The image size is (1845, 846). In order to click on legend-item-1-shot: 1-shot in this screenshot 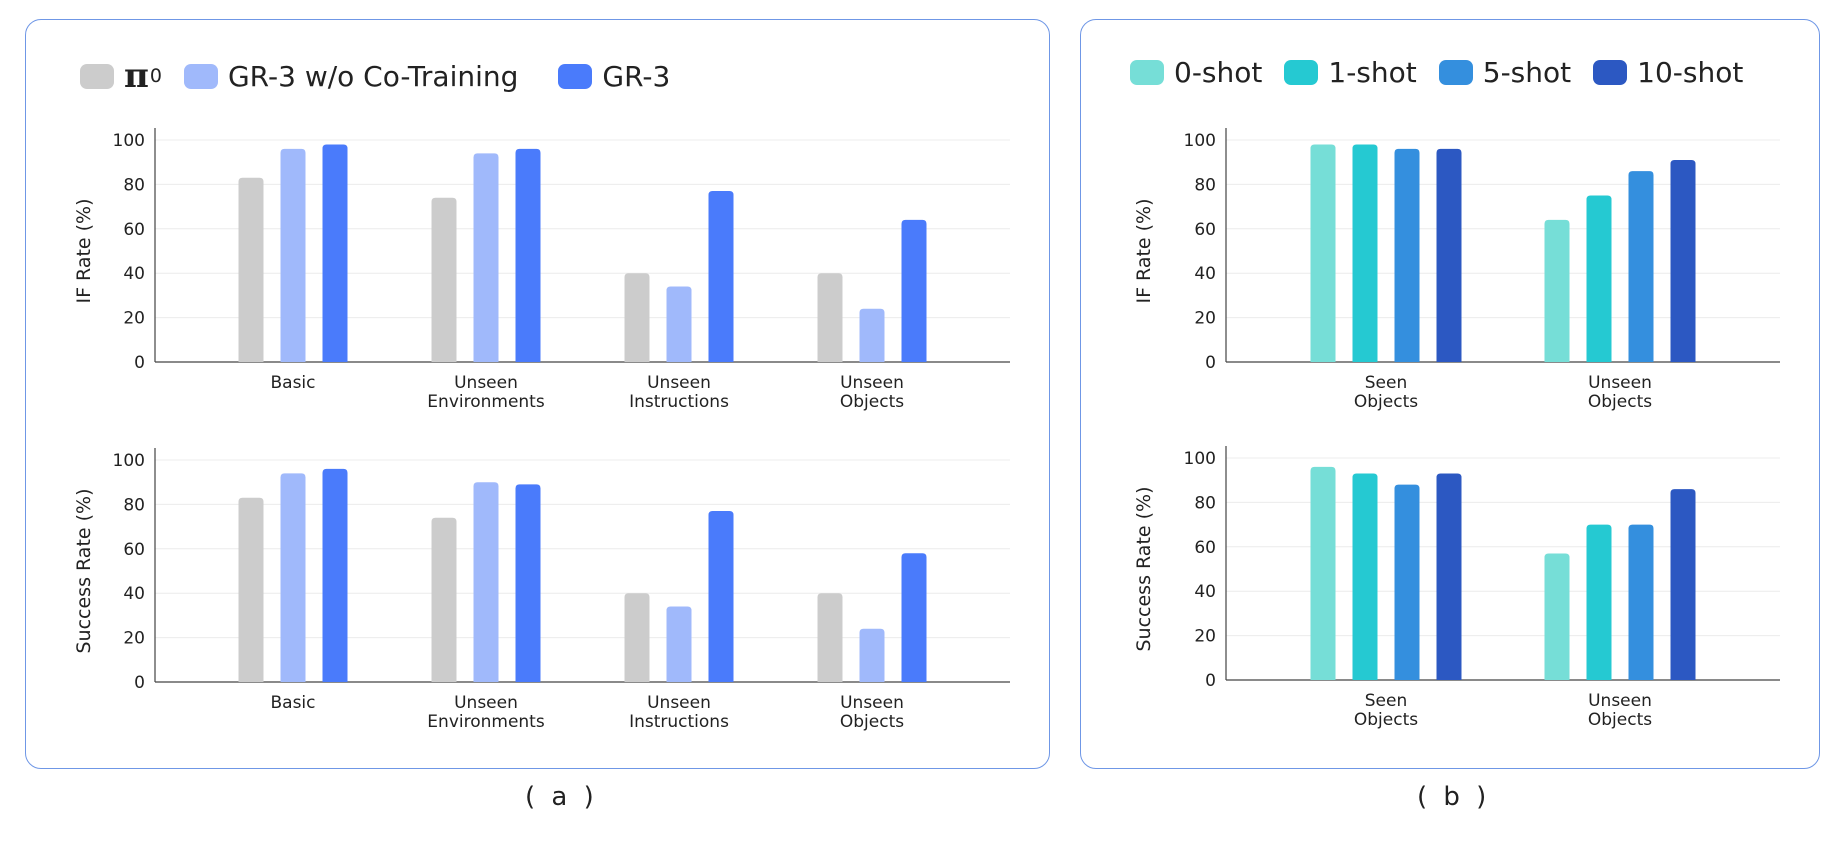, I will do `click(1350, 72)`.